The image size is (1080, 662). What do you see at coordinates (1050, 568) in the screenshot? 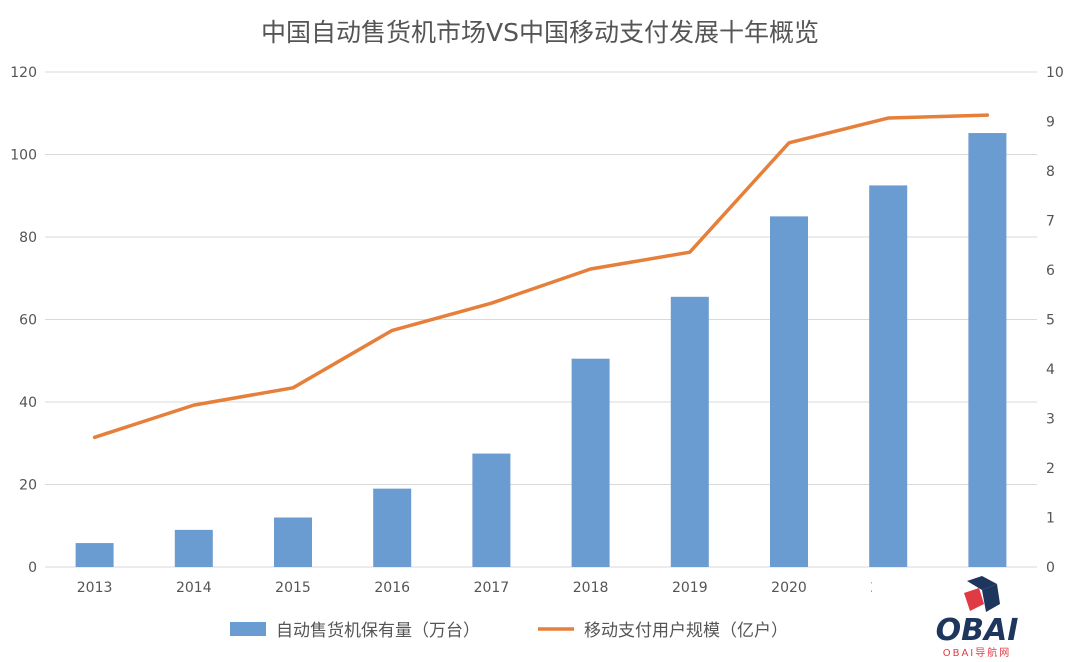
I see `y-right-tick-label: 0` at bounding box center [1050, 568].